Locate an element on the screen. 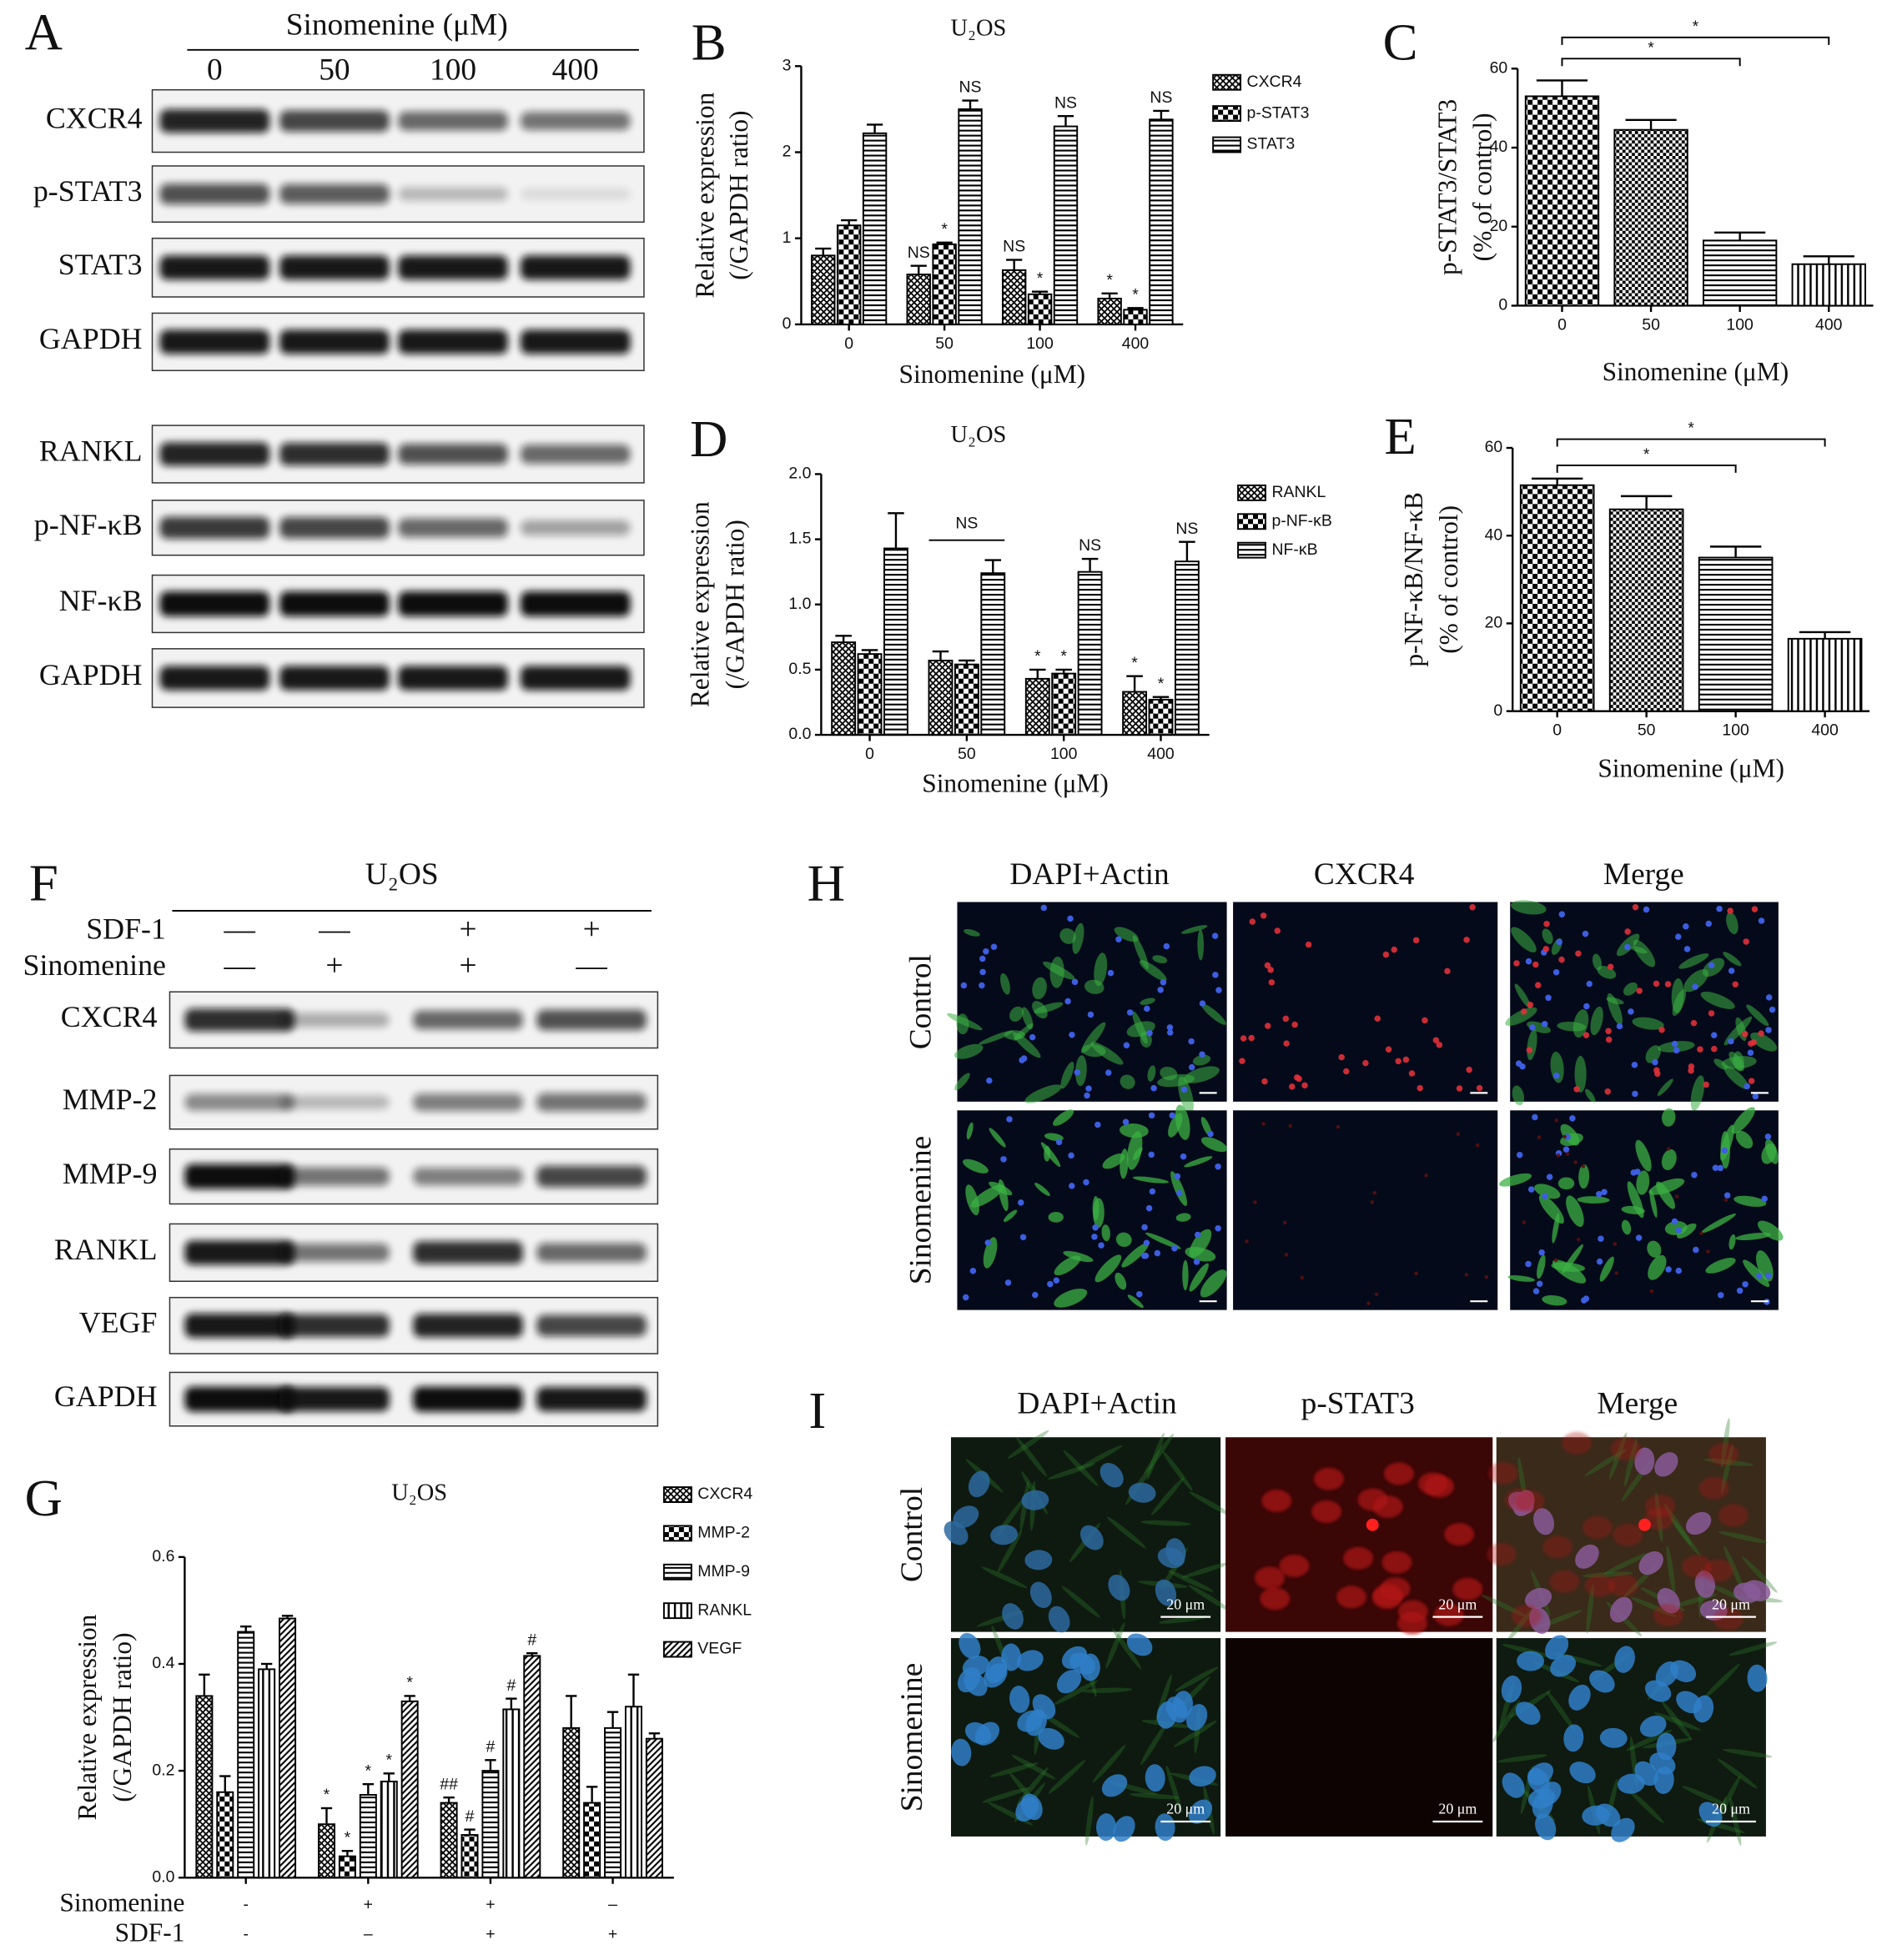 This screenshot has width=1892, height=1960. y-tick-label: 2.0 is located at coordinates (799, 474).